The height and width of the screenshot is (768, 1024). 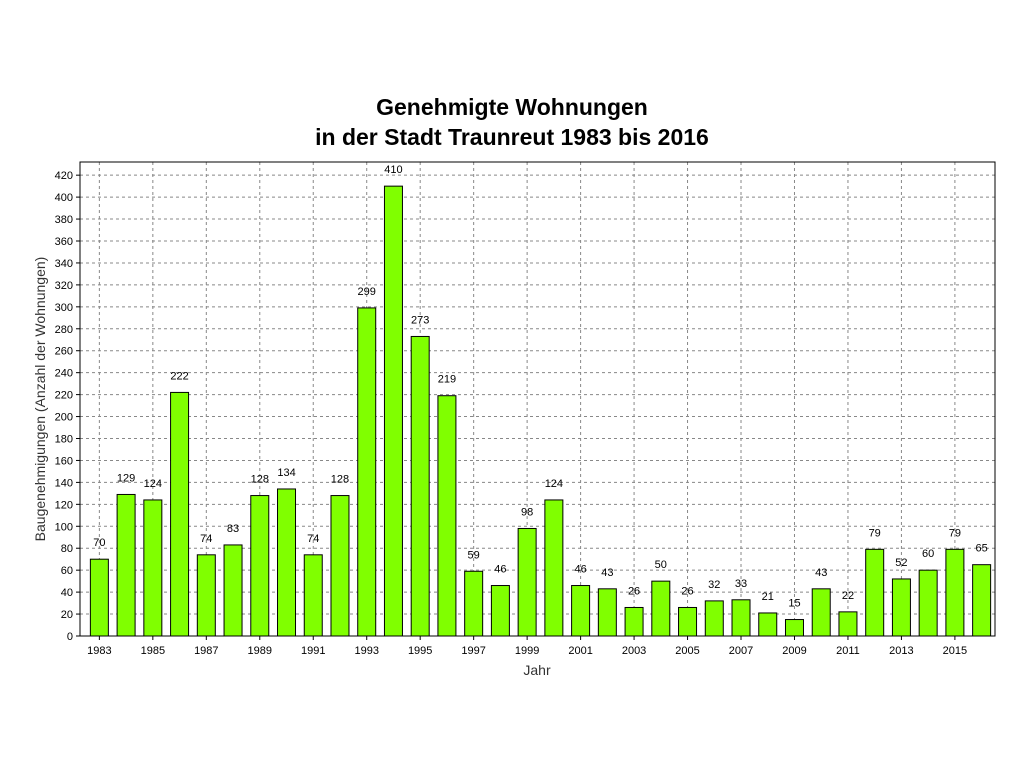 What do you see at coordinates (554, 484) in the screenshot?
I see `value-label-2000: 124` at bounding box center [554, 484].